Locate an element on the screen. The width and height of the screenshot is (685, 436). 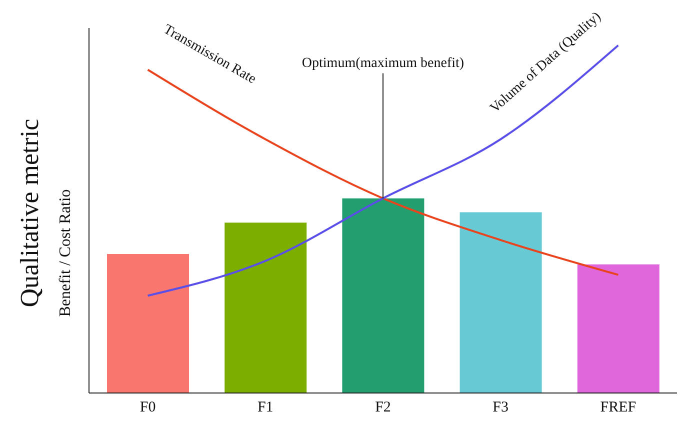
x-tick-label: F0 is located at coordinates (148, 408).